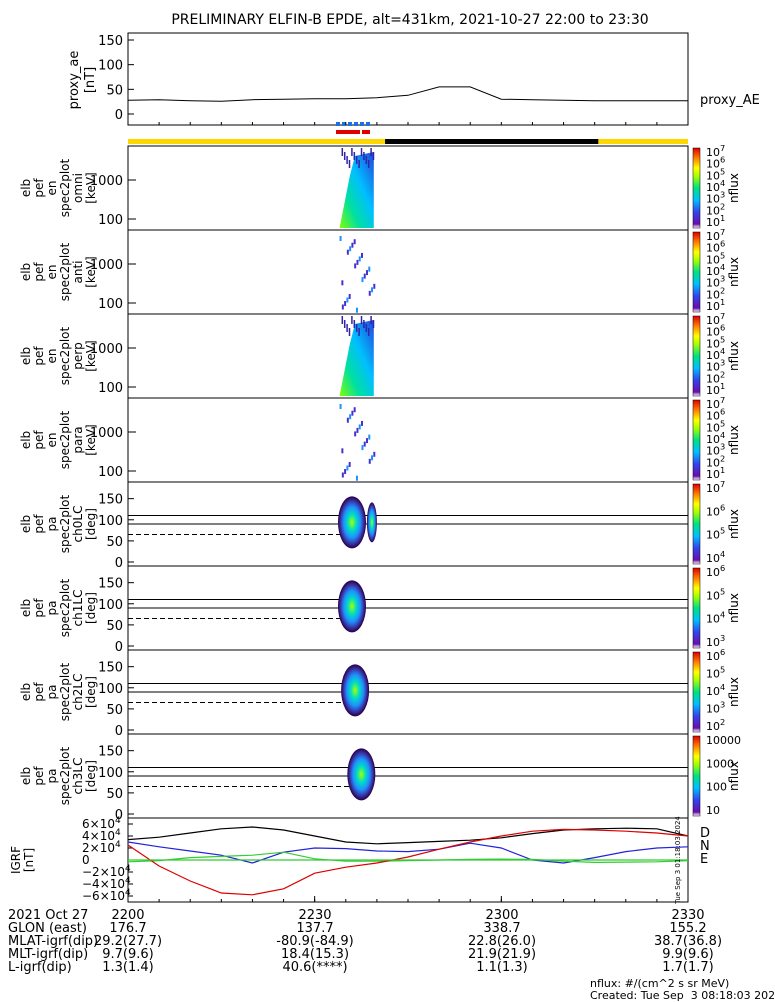  Describe the element at coordinates (734, 608) in the screenshot. I see `colorbar-title: nflux` at that location.